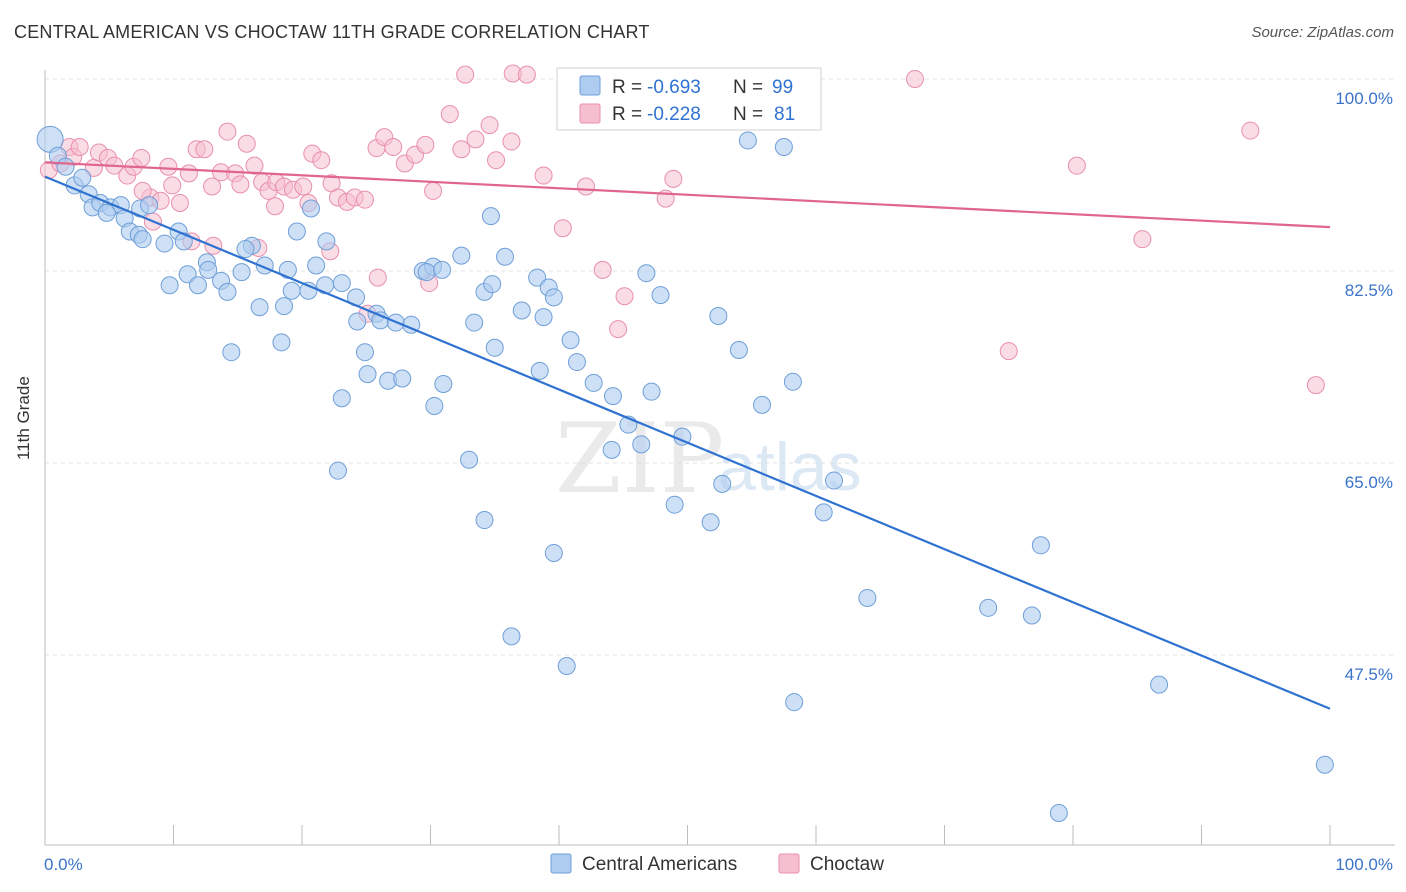  Describe the element at coordinates (1369, 482) in the screenshot. I see `y-tick-label-2: 65.0%` at that location.